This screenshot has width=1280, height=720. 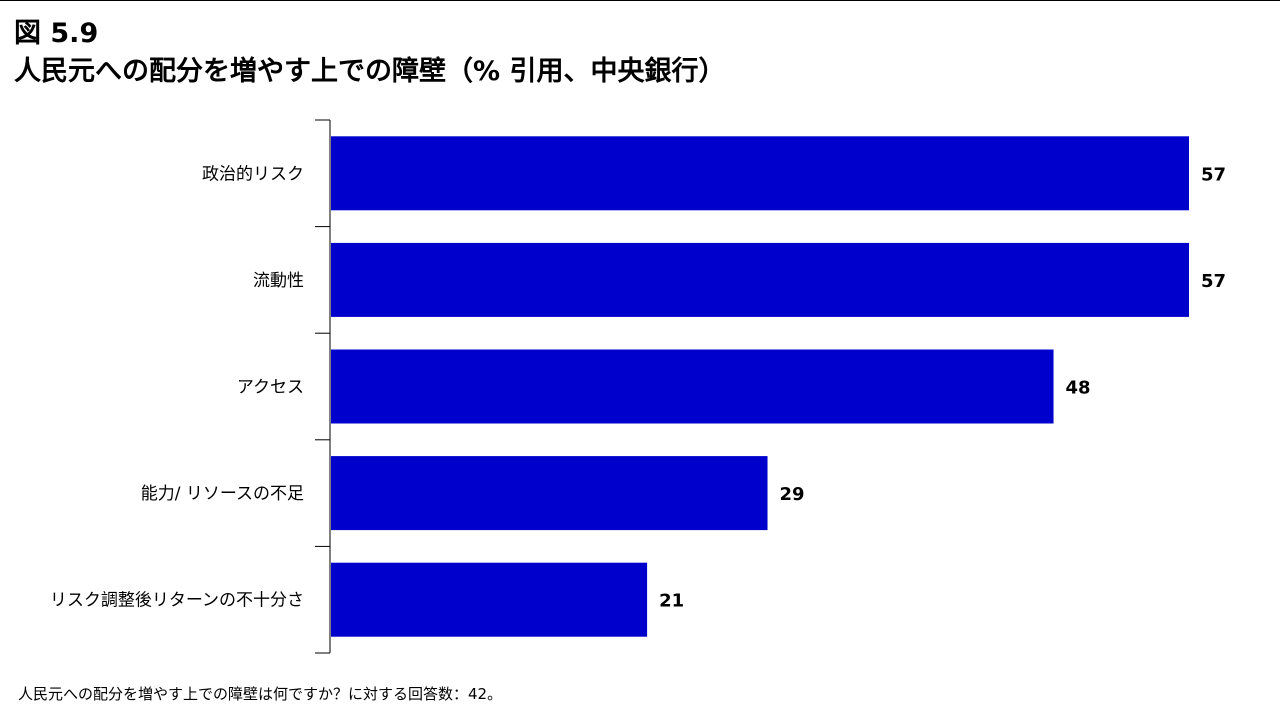 I want to click on category-label: アクセス, so click(x=270, y=388).